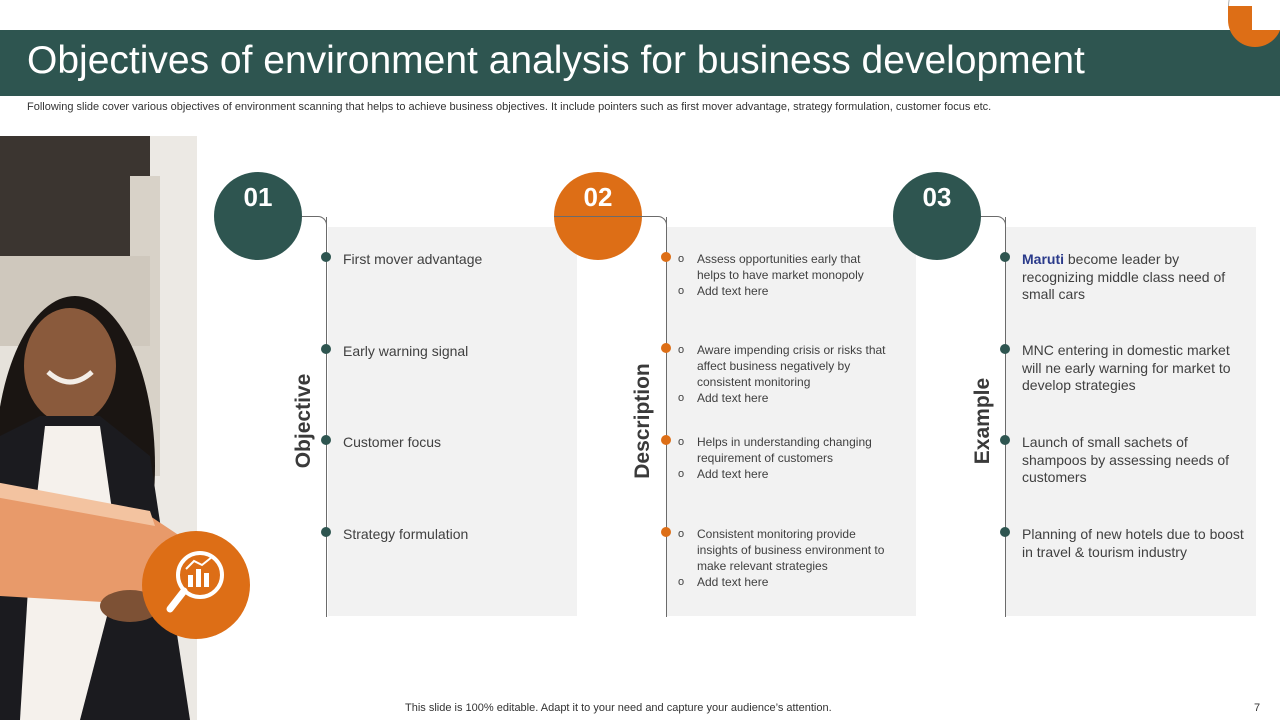 The width and height of the screenshot is (1280, 720). Describe the element at coordinates (303, 421) in the screenshot. I see `objective-label: Objective` at that location.